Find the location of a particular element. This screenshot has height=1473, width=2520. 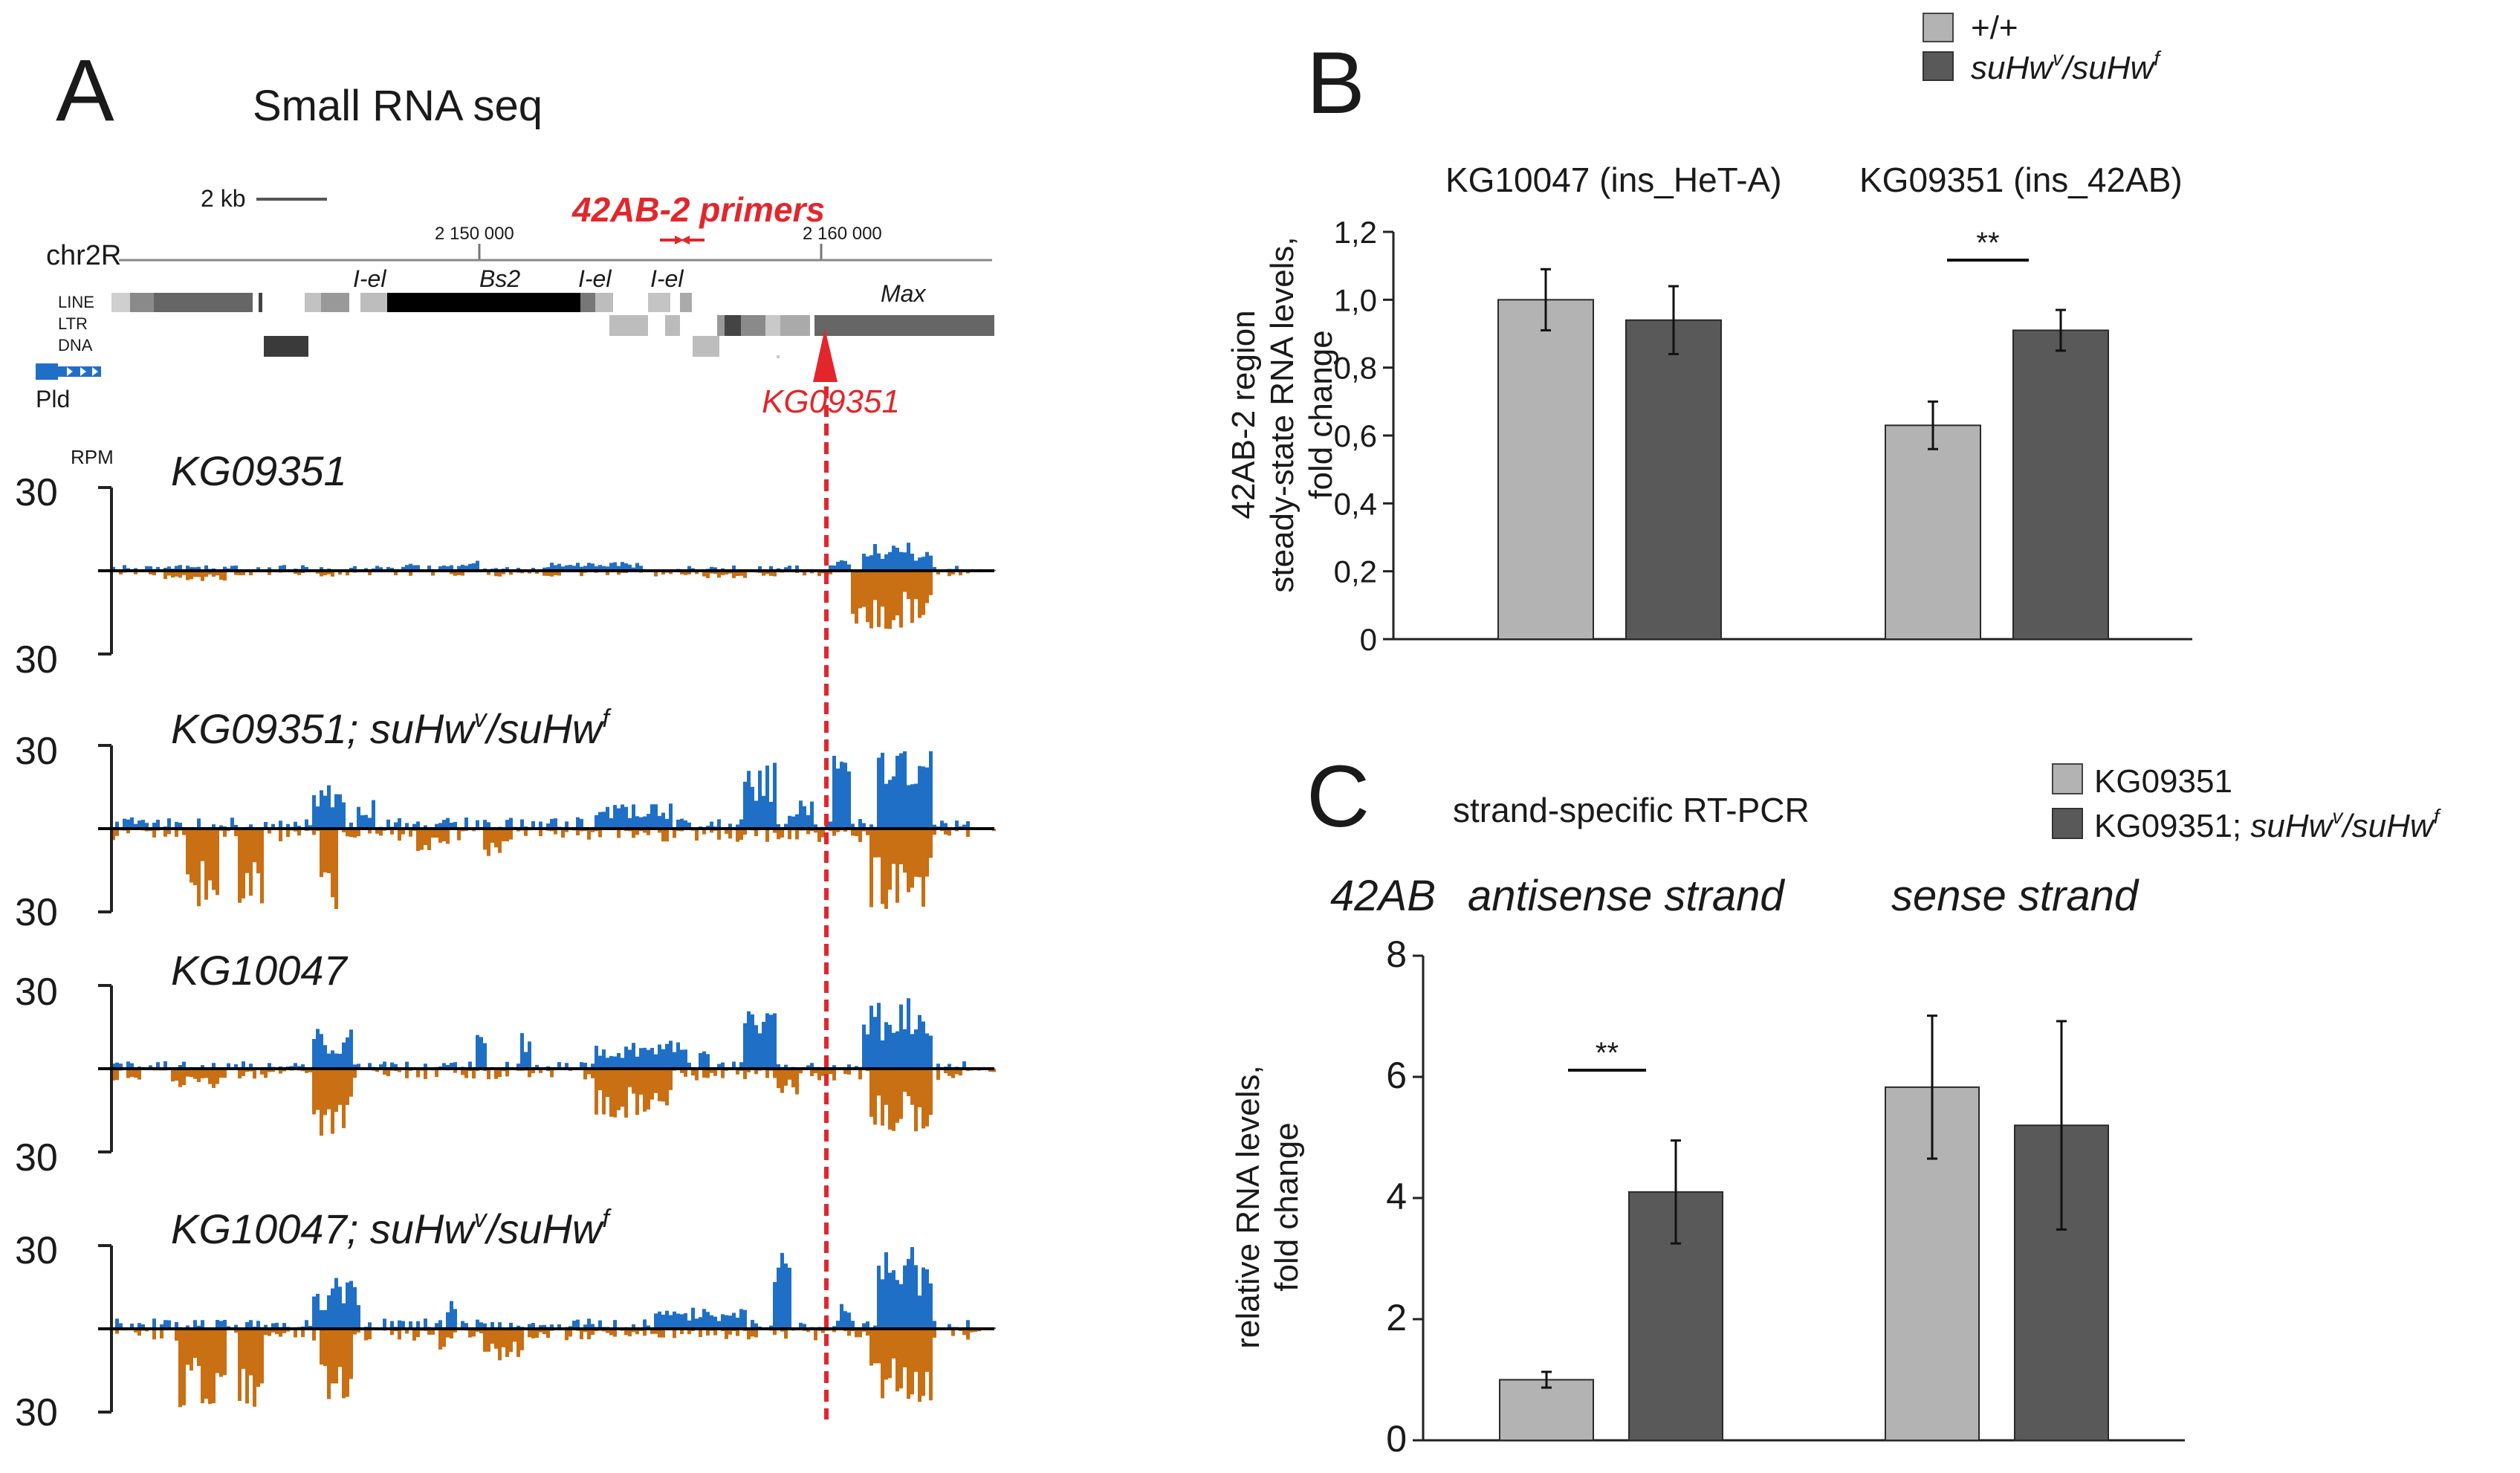

y-tick-label: 0,2 is located at coordinates (1355, 571).